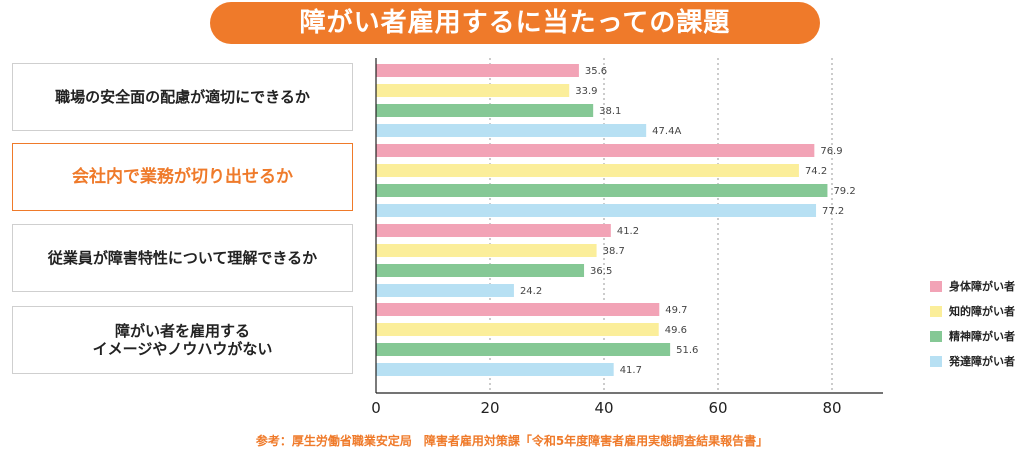 This screenshot has width=1024, height=463. Describe the element at coordinates (515, 23) in the screenshot. I see `chart-title: 障がい者雇用するに当たっての課題` at that location.